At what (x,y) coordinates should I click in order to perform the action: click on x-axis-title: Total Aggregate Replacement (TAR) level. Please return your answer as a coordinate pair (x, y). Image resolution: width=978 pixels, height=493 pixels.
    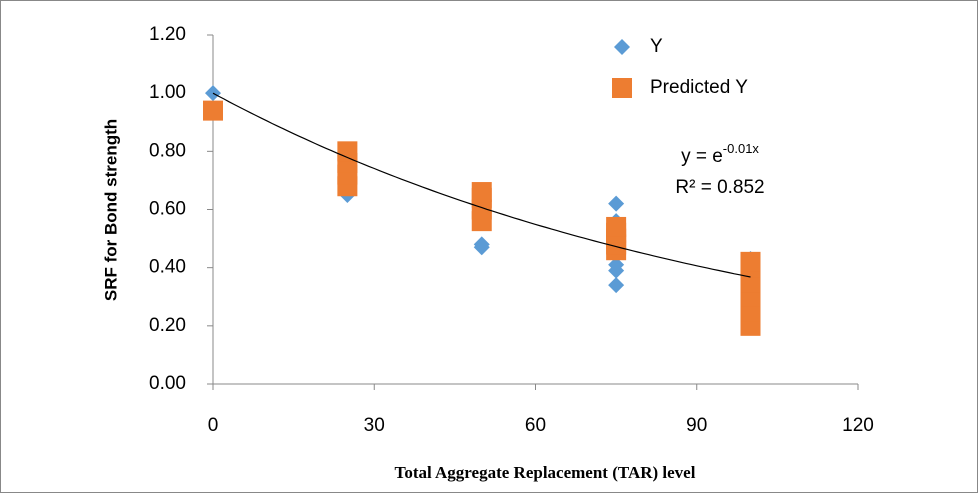
    Looking at the image, I should click on (545, 472).